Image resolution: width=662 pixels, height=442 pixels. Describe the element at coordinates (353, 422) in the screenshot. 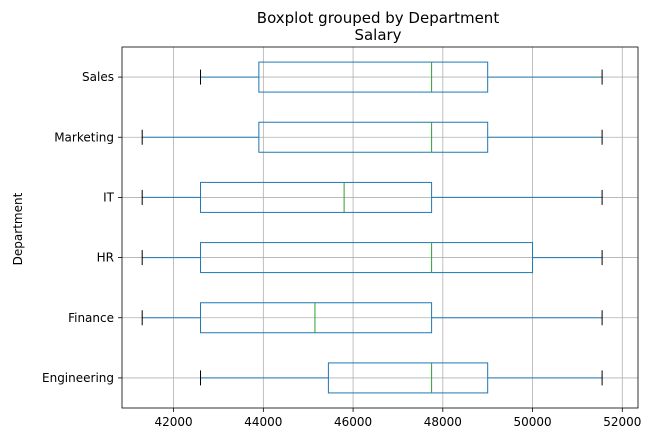

I see `x-tick-label: 46000` at that location.